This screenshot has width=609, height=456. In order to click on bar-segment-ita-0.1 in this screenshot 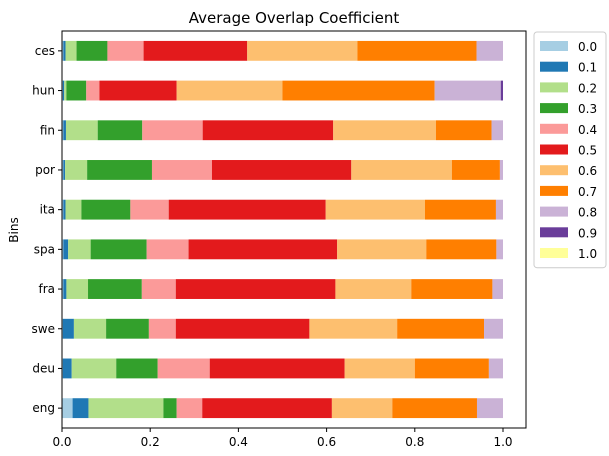, I will do `click(64, 209)`.